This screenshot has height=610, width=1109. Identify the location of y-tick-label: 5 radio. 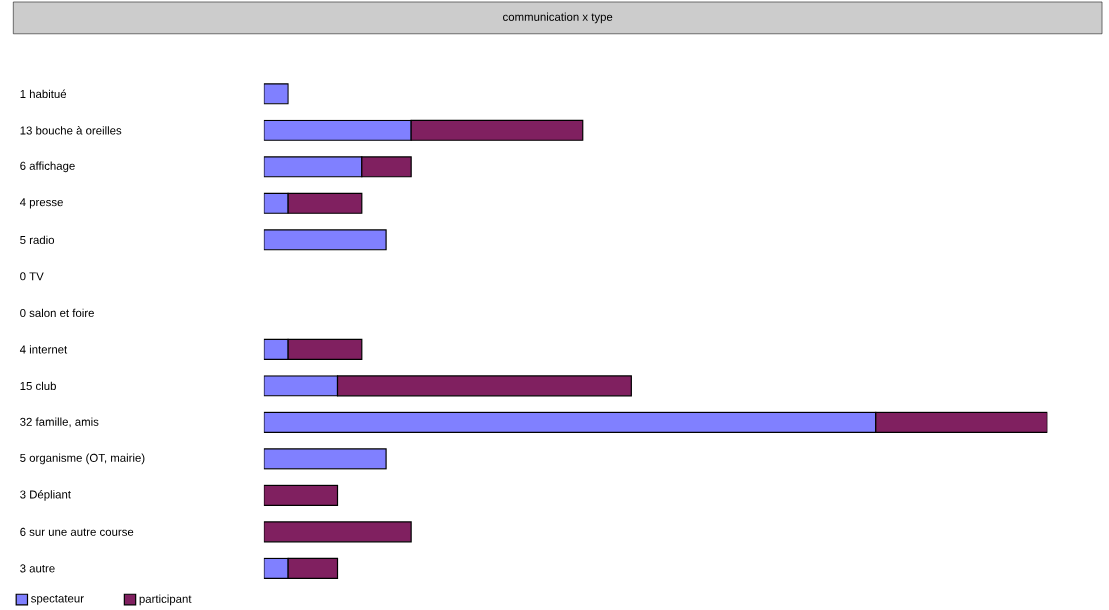
(37, 239).